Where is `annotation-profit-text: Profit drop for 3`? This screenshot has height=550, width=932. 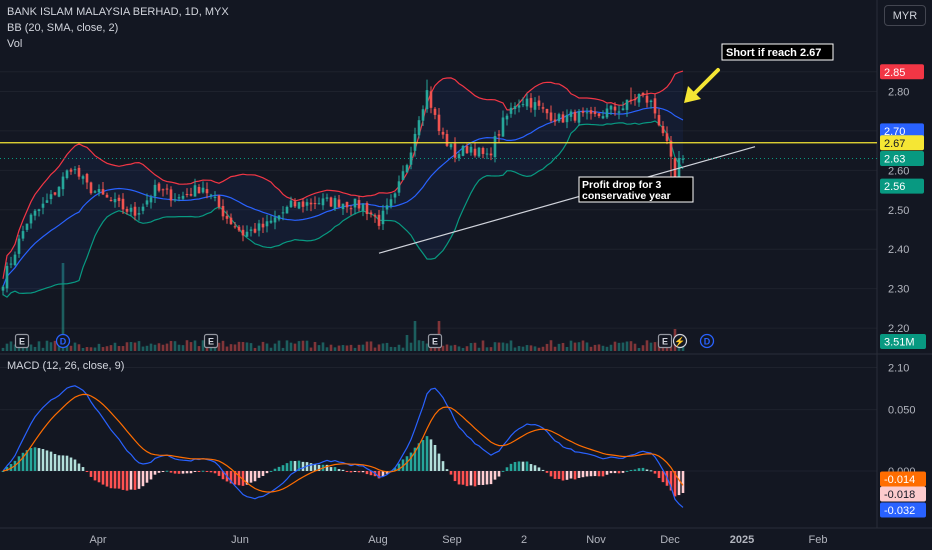
annotation-profit-text: Profit drop for 3 is located at coordinates (621, 185).